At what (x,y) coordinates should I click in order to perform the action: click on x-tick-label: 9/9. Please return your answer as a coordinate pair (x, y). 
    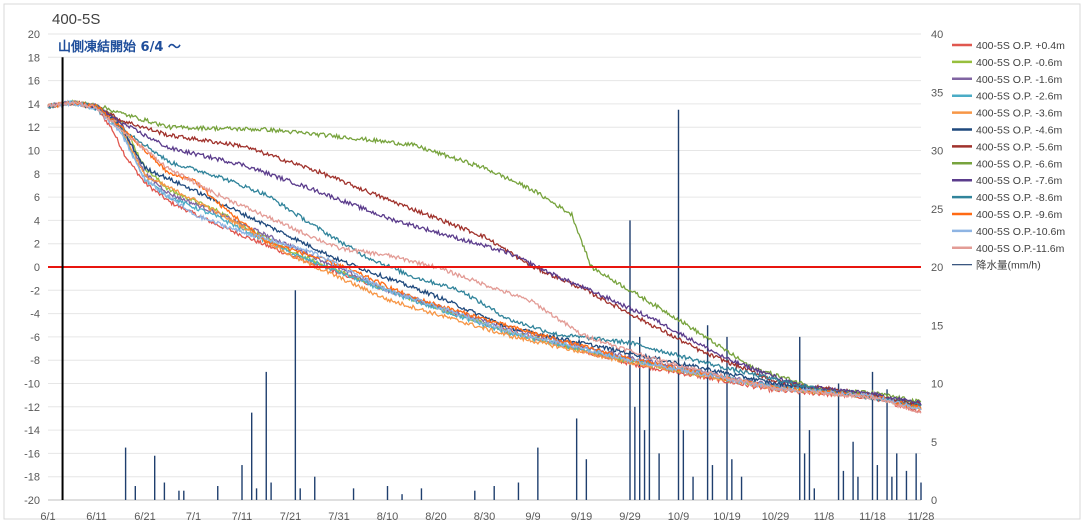
    Looking at the image, I should click on (532, 517).